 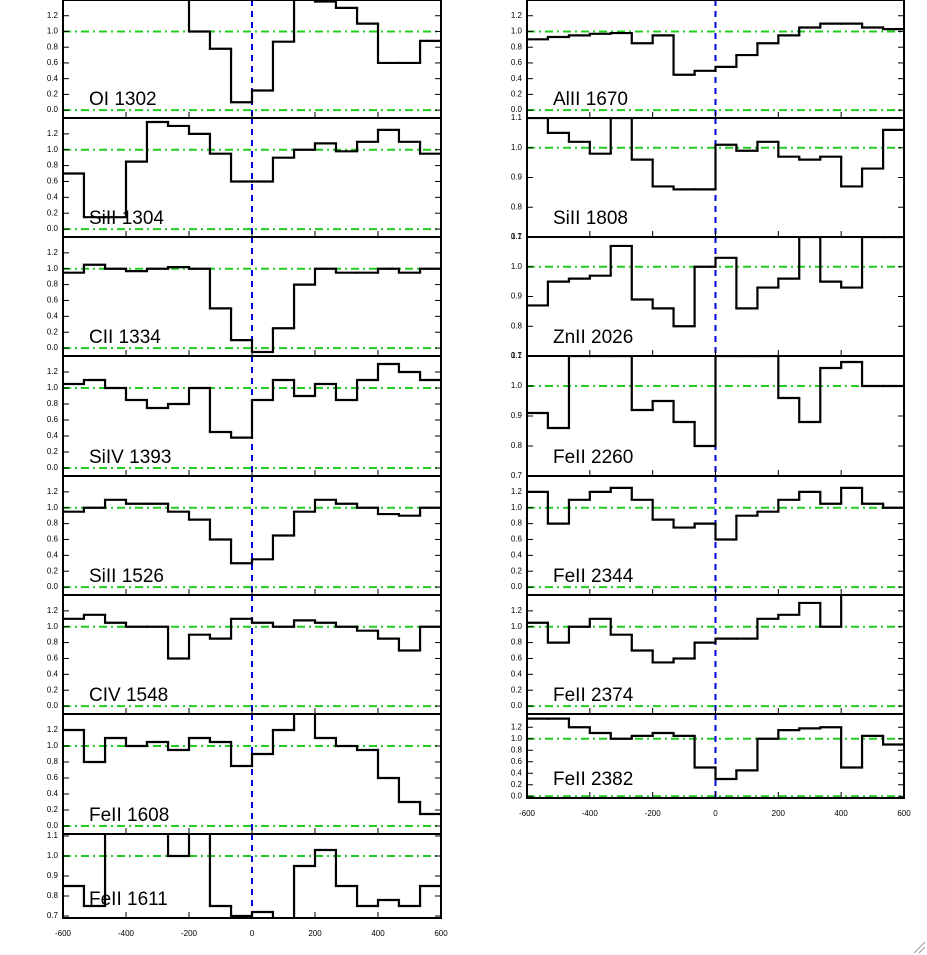 I want to click on panel: 0.0 0.2 0.4 0.6 0.8 1.0 1.2 OI 1302, so click(x=244, y=59).